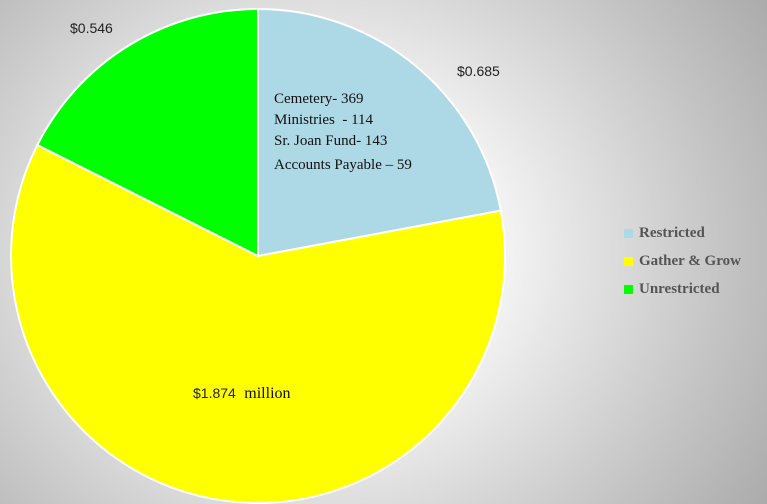  Describe the element at coordinates (324, 120) in the screenshot. I see `annotation-line-ministries: Ministries - 114` at that location.